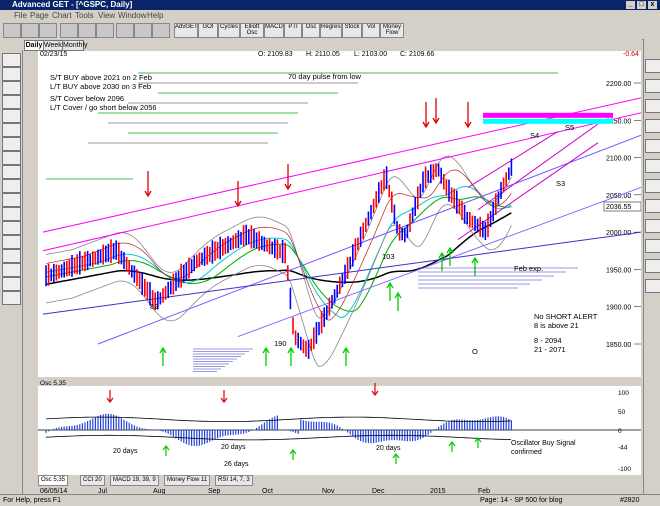 This screenshot has width=660, height=506. Describe the element at coordinates (107, 15) in the screenshot. I see `menu-view: View` at that location.